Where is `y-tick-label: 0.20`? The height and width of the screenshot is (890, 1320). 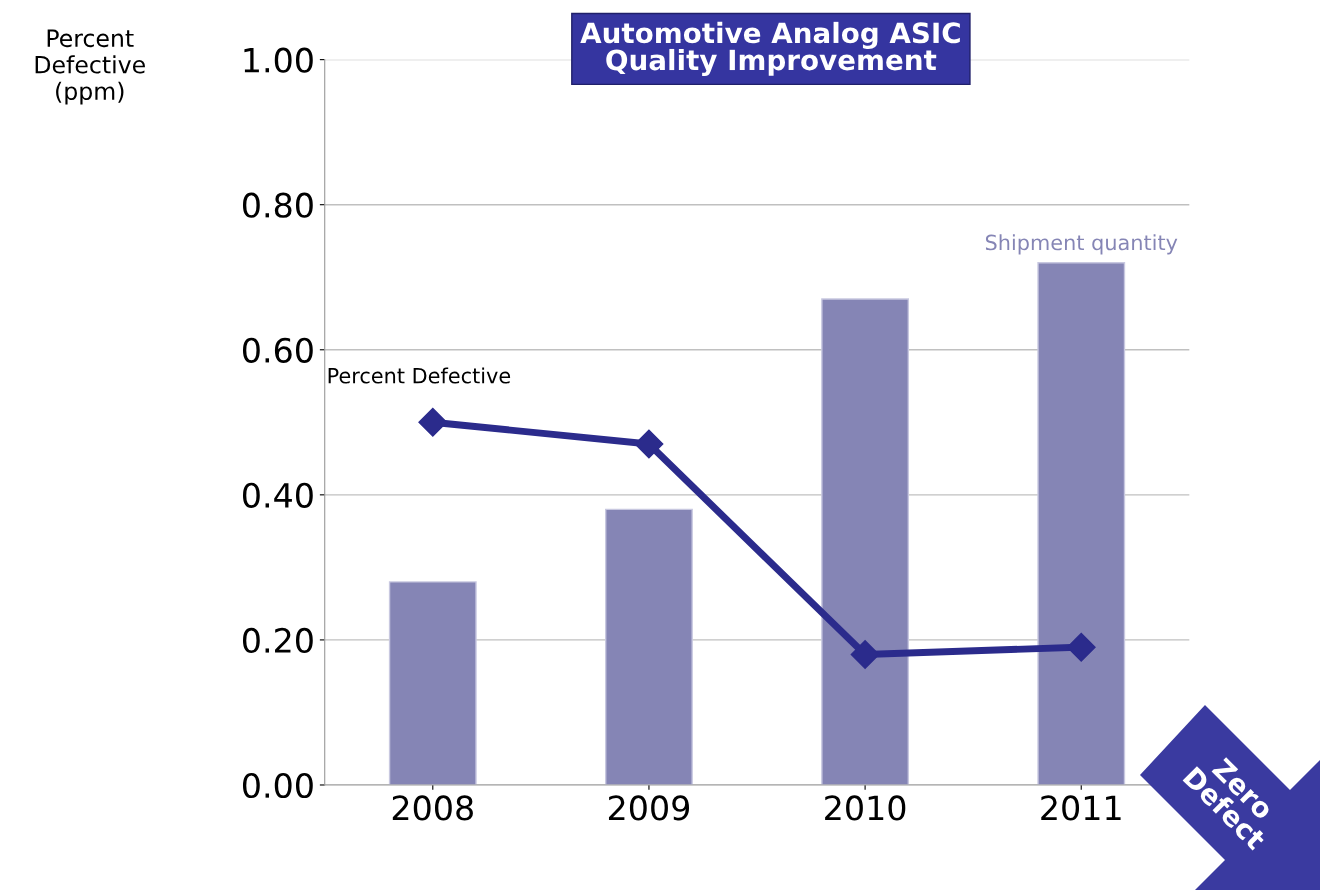 y-tick-label: 0.20 is located at coordinates (277, 640).